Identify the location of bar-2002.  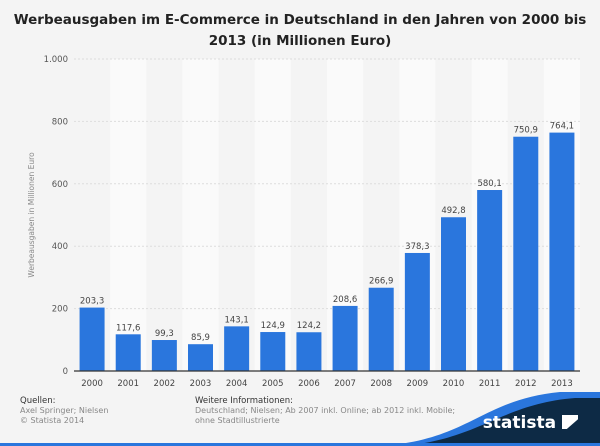
(164, 355).